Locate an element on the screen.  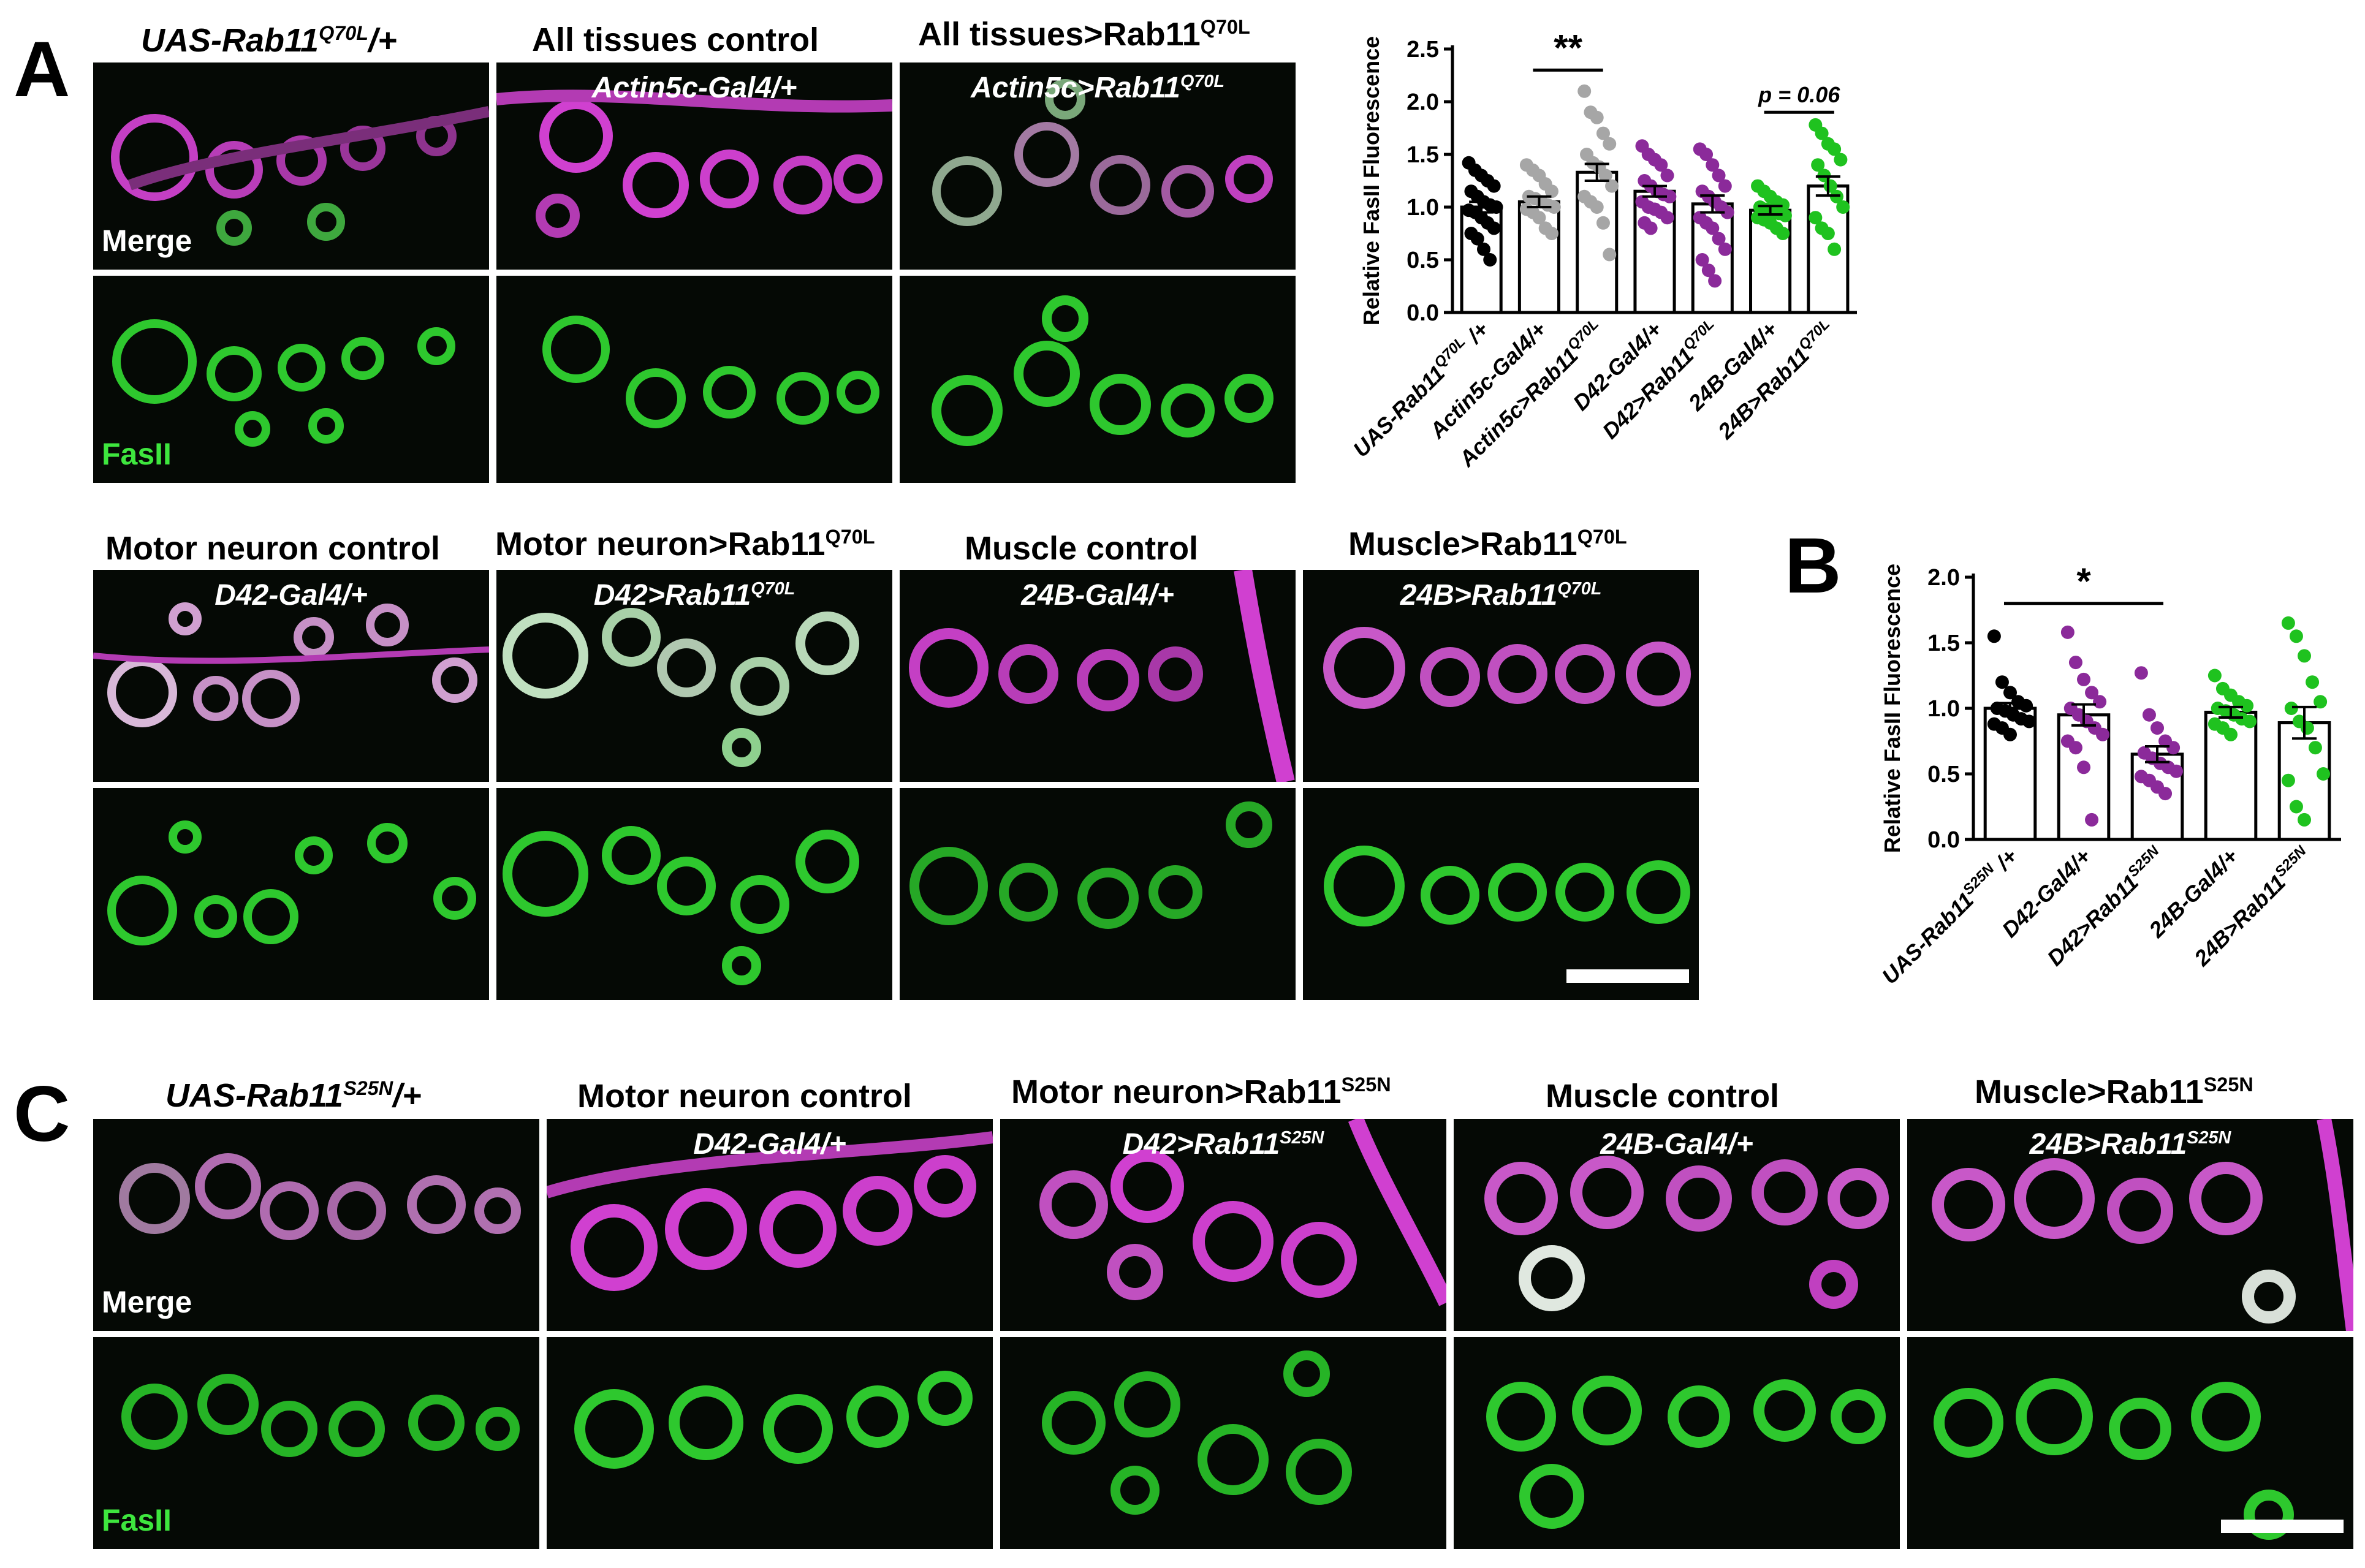
panel-c-fasii-image-1: FasII is located at coordinates (316, 1443).